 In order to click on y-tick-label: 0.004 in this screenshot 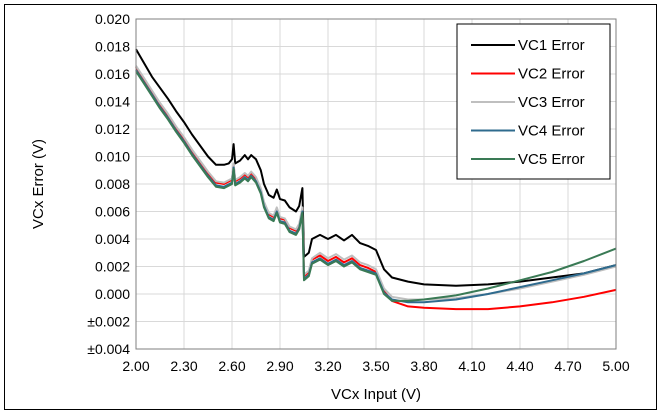, I will do `click(112, 239)`.